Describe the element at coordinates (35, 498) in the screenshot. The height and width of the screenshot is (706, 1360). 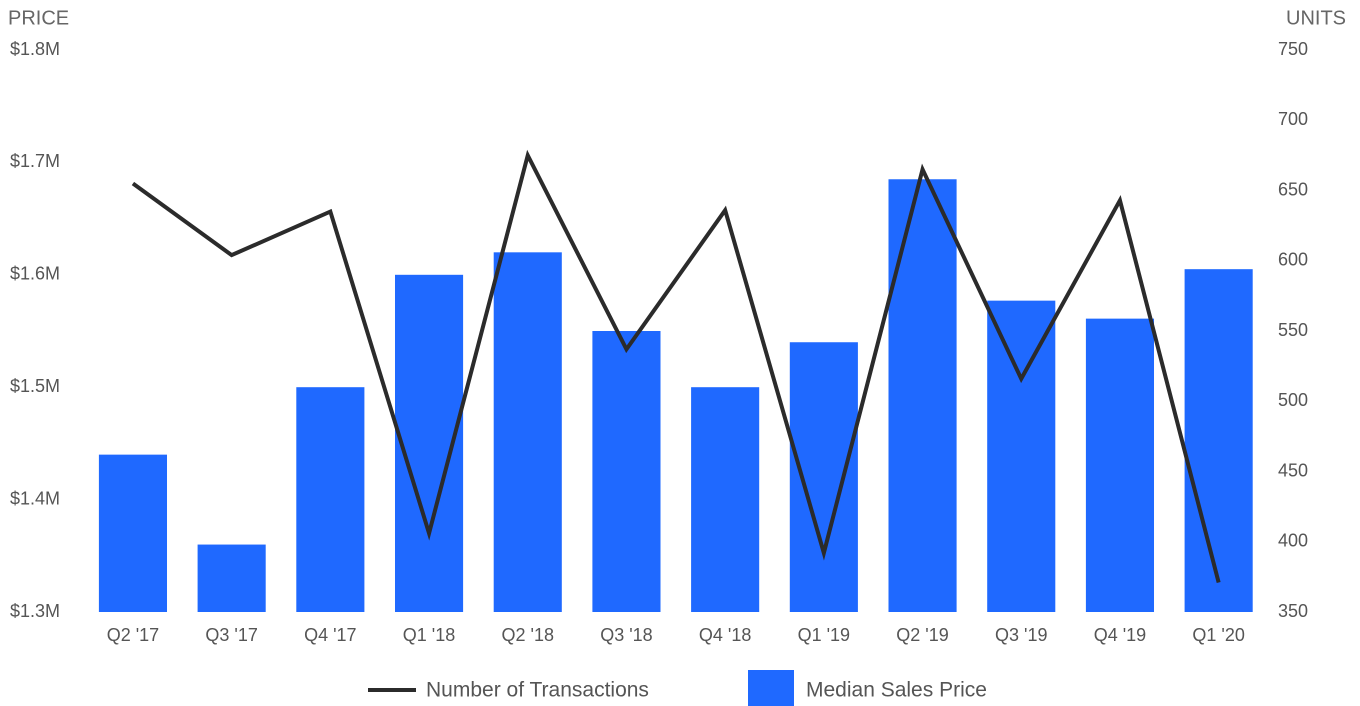
I see `y-tick-label: $1.4M` at that location.